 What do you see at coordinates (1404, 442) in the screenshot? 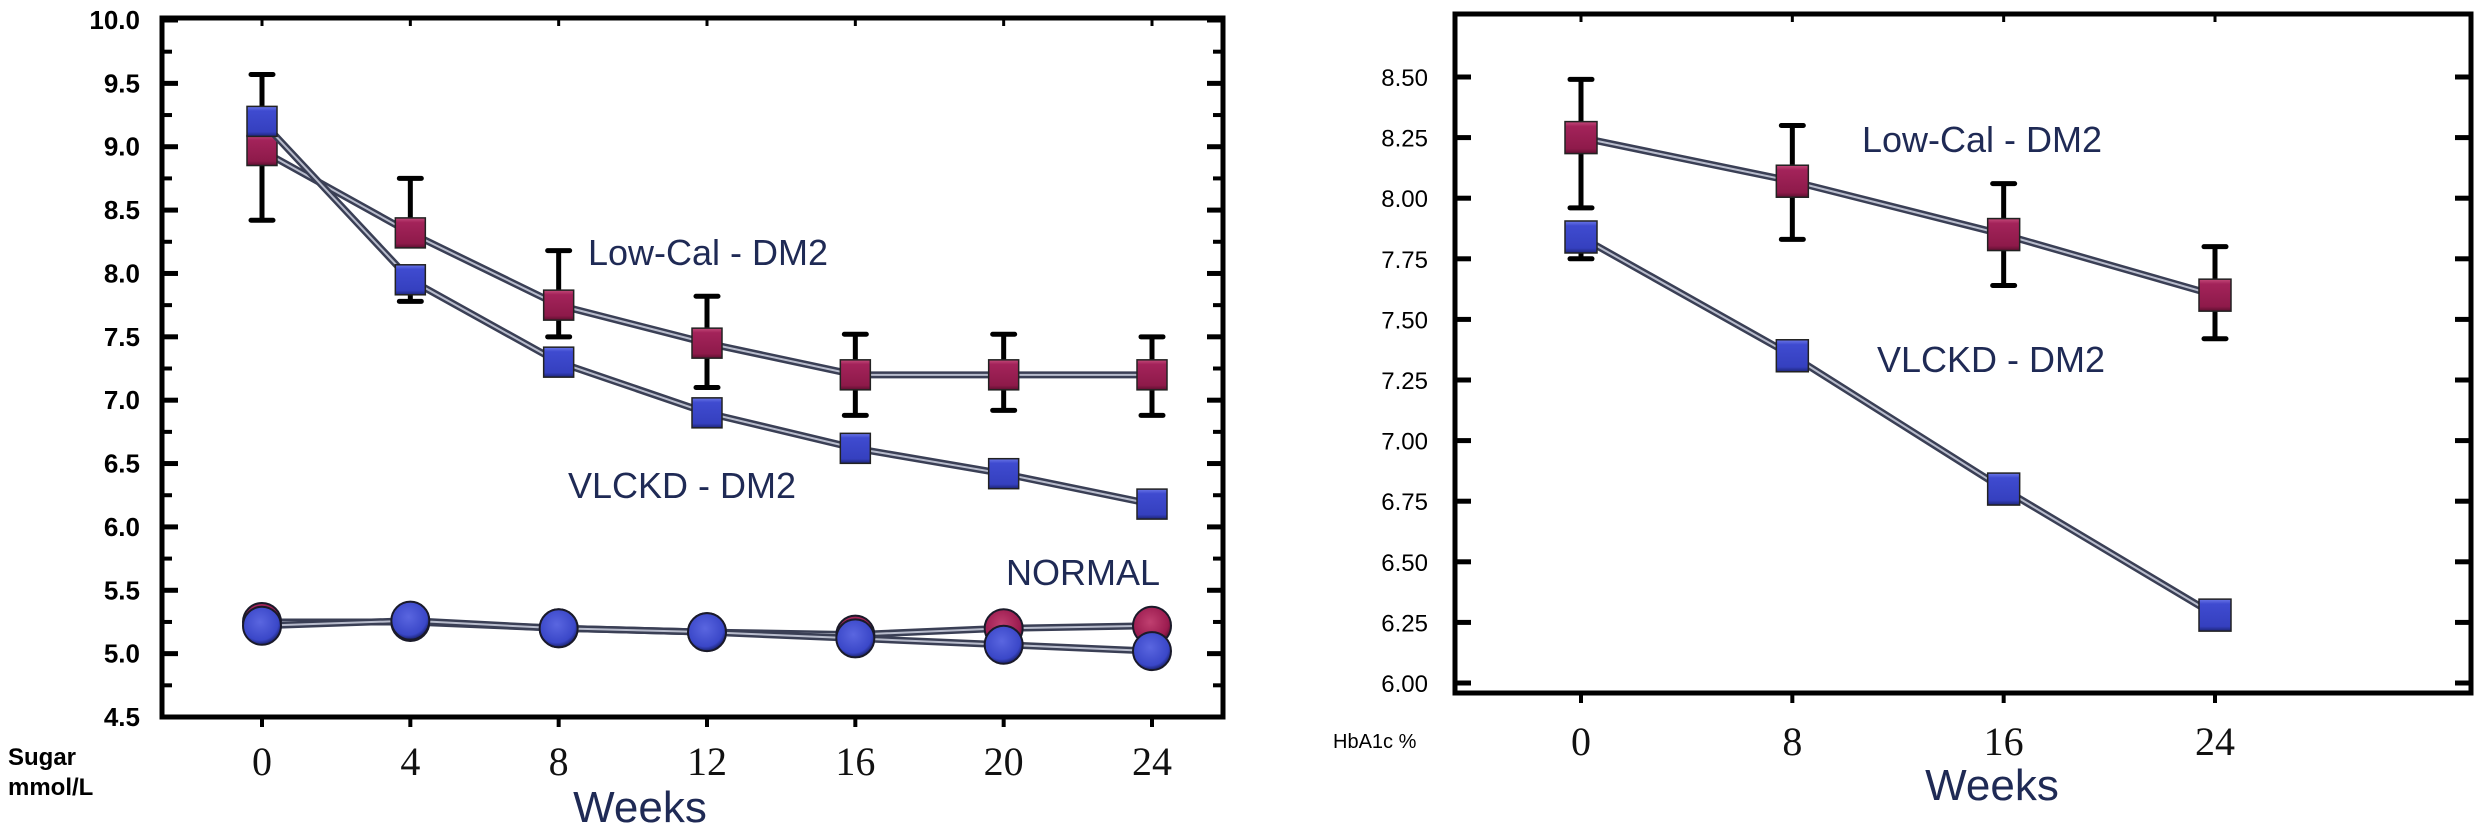
I see `y-tick-label: 7.00` at bounding box center [1404, 442].